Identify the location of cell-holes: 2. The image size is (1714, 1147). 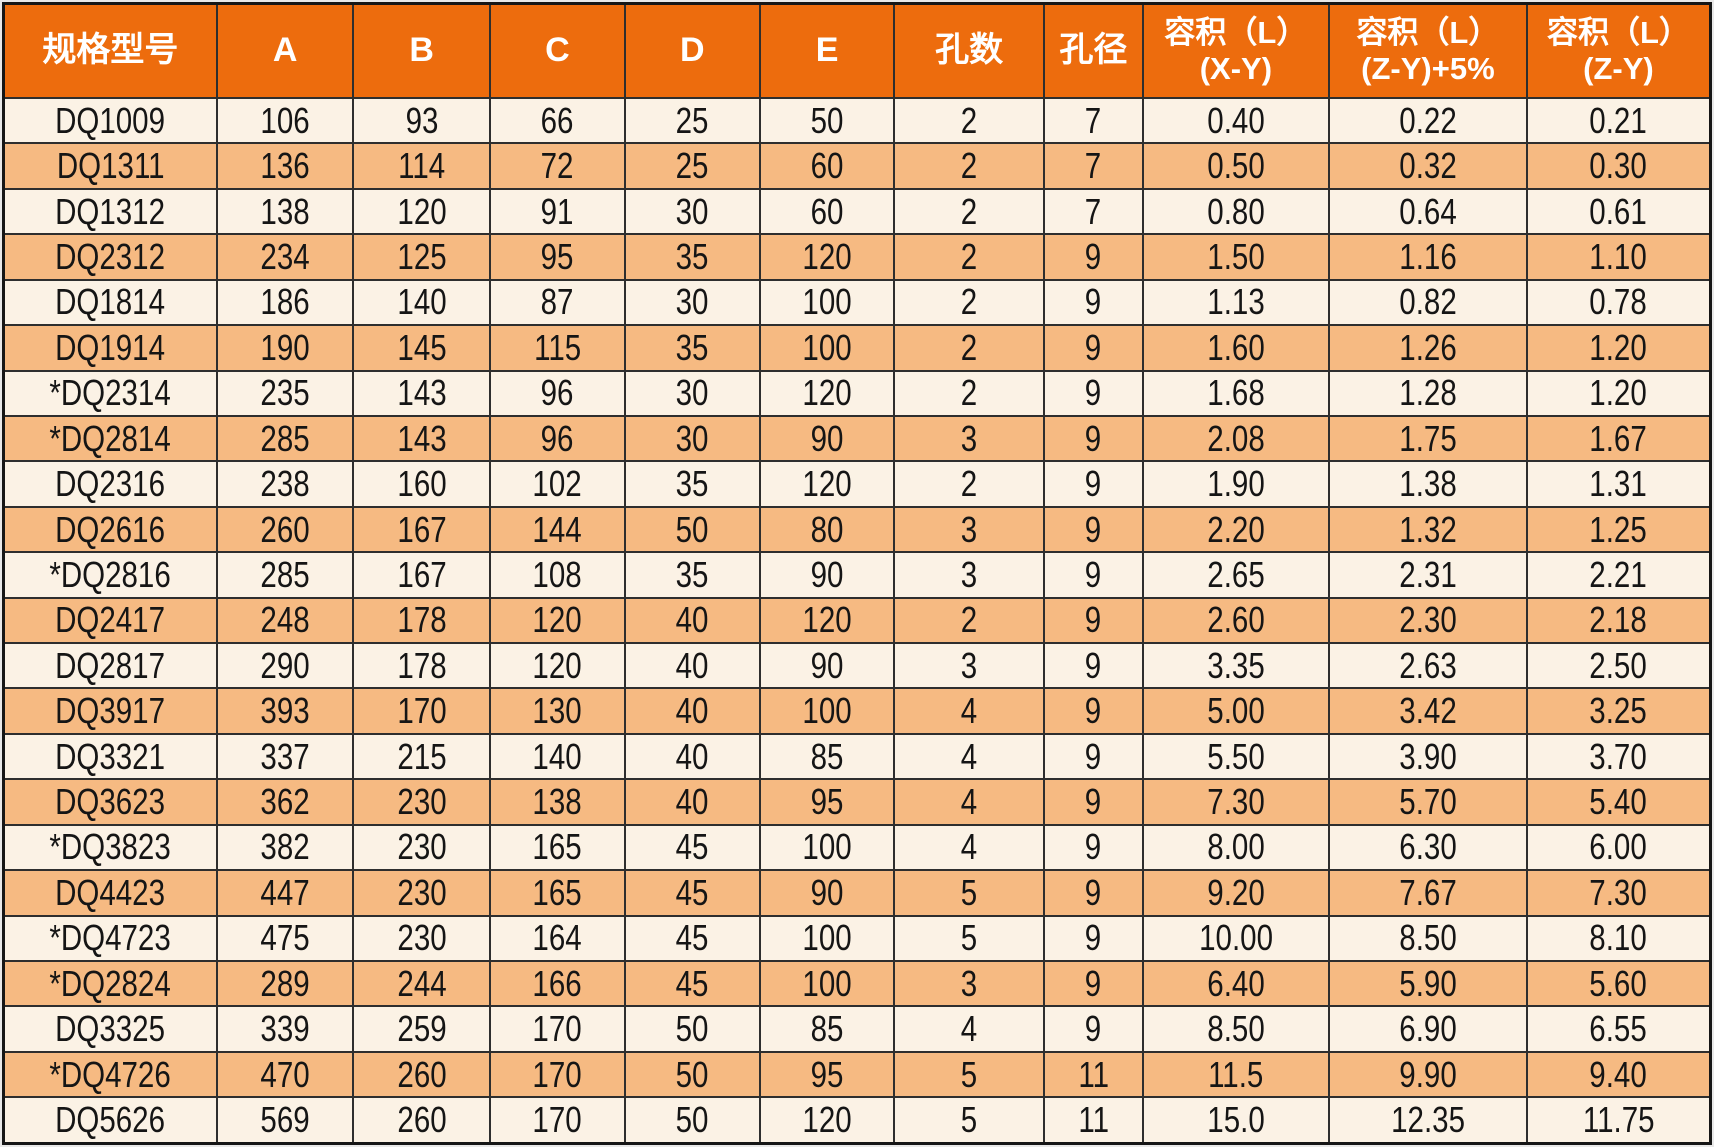
(969, 620).